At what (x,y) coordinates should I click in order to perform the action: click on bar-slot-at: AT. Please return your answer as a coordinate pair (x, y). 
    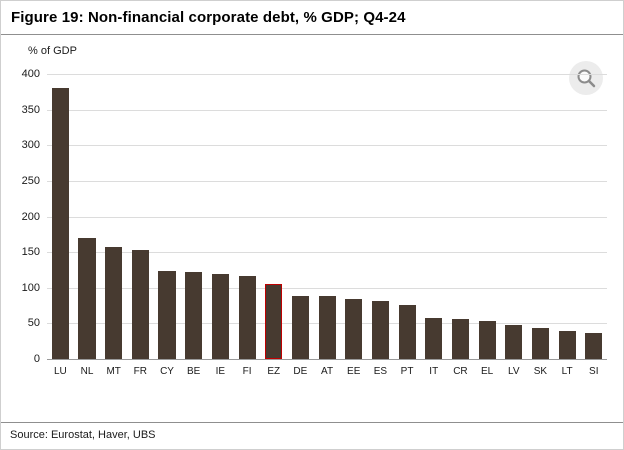
    Looking at the image, I should click on (327, 225).